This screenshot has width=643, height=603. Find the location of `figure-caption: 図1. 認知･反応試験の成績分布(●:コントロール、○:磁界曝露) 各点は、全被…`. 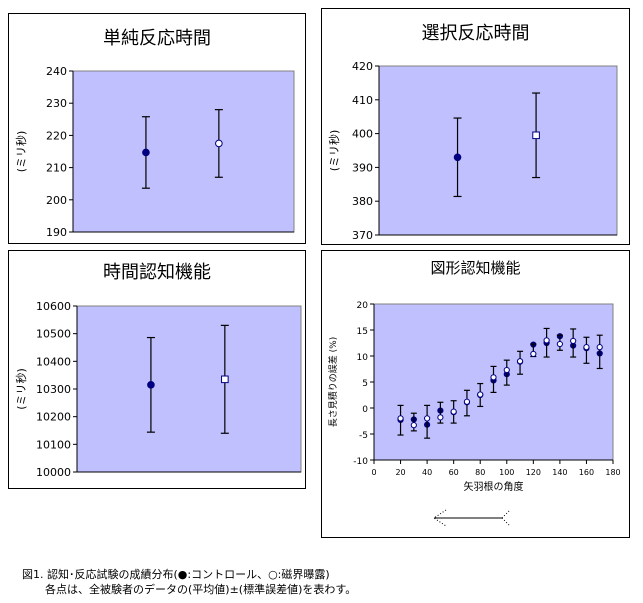

figure-caption: 図1. 認知･反応試験の成績分布(●:コントロール、○:磁界曝露) 各点は、全被… is located at coordinates (189, 582).